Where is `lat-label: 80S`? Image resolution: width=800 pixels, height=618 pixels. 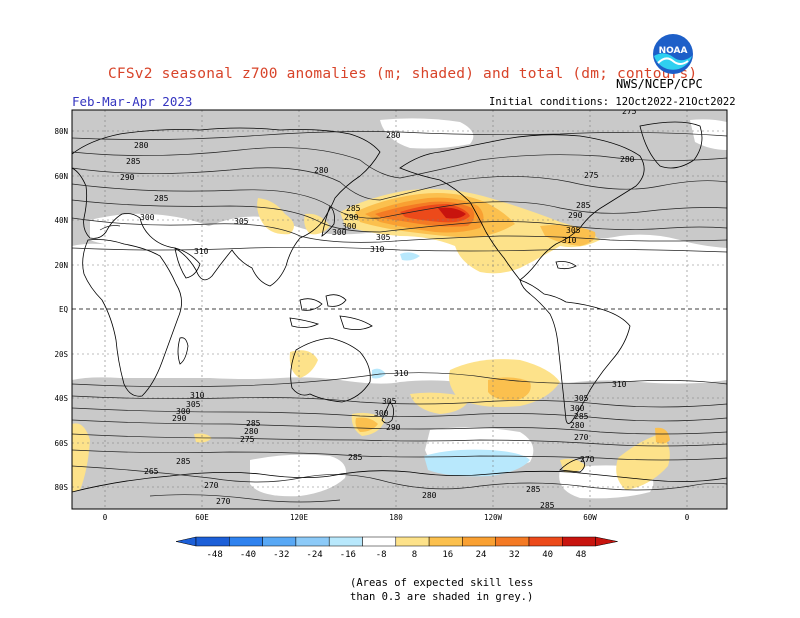
lat-label: 80S is located at coordinates (61, 487).